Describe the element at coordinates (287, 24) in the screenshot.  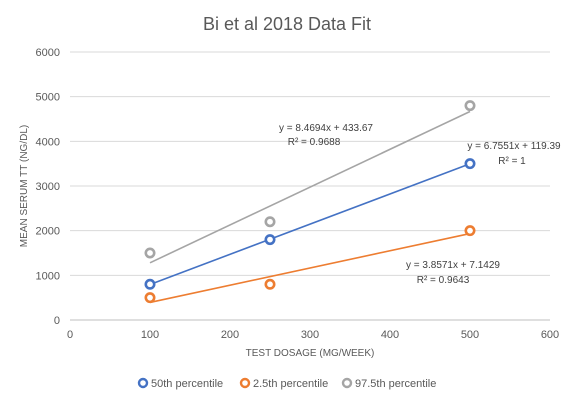
I see `chart-title: Bi et al 2018 Data Fit` at that location.